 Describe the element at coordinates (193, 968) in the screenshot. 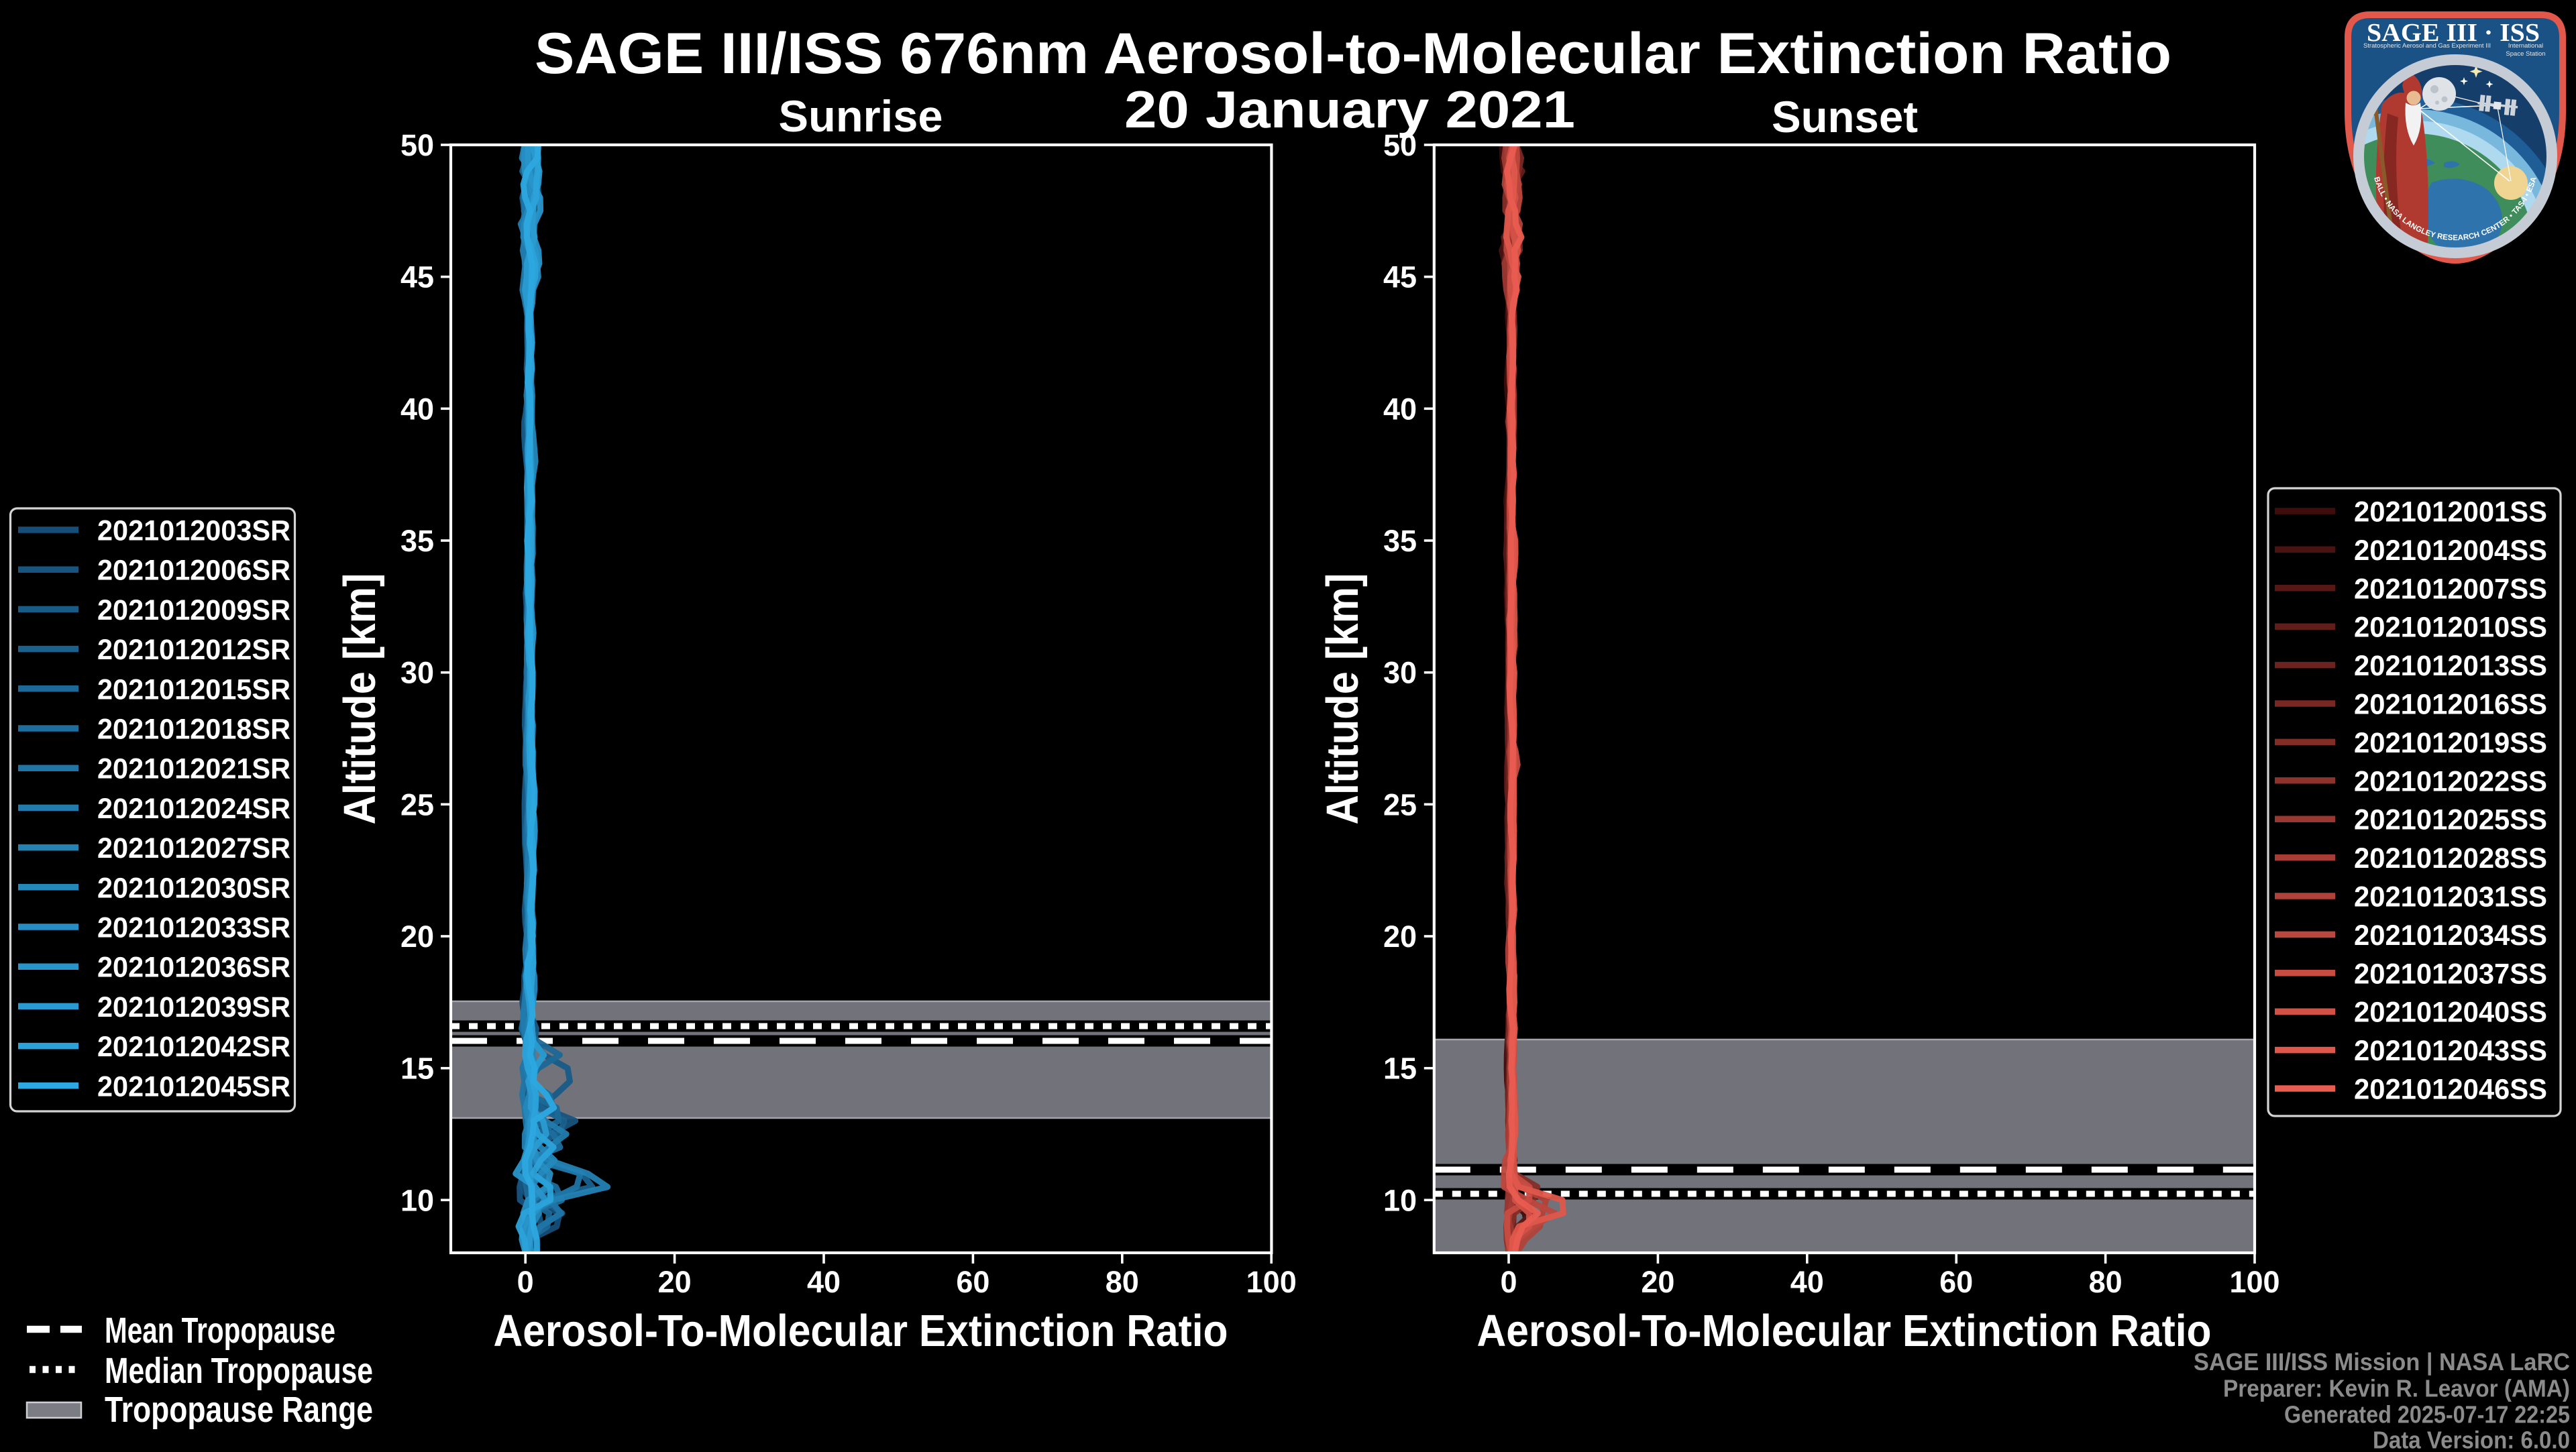

I see `svg-text: 2021012036SR` at that location.